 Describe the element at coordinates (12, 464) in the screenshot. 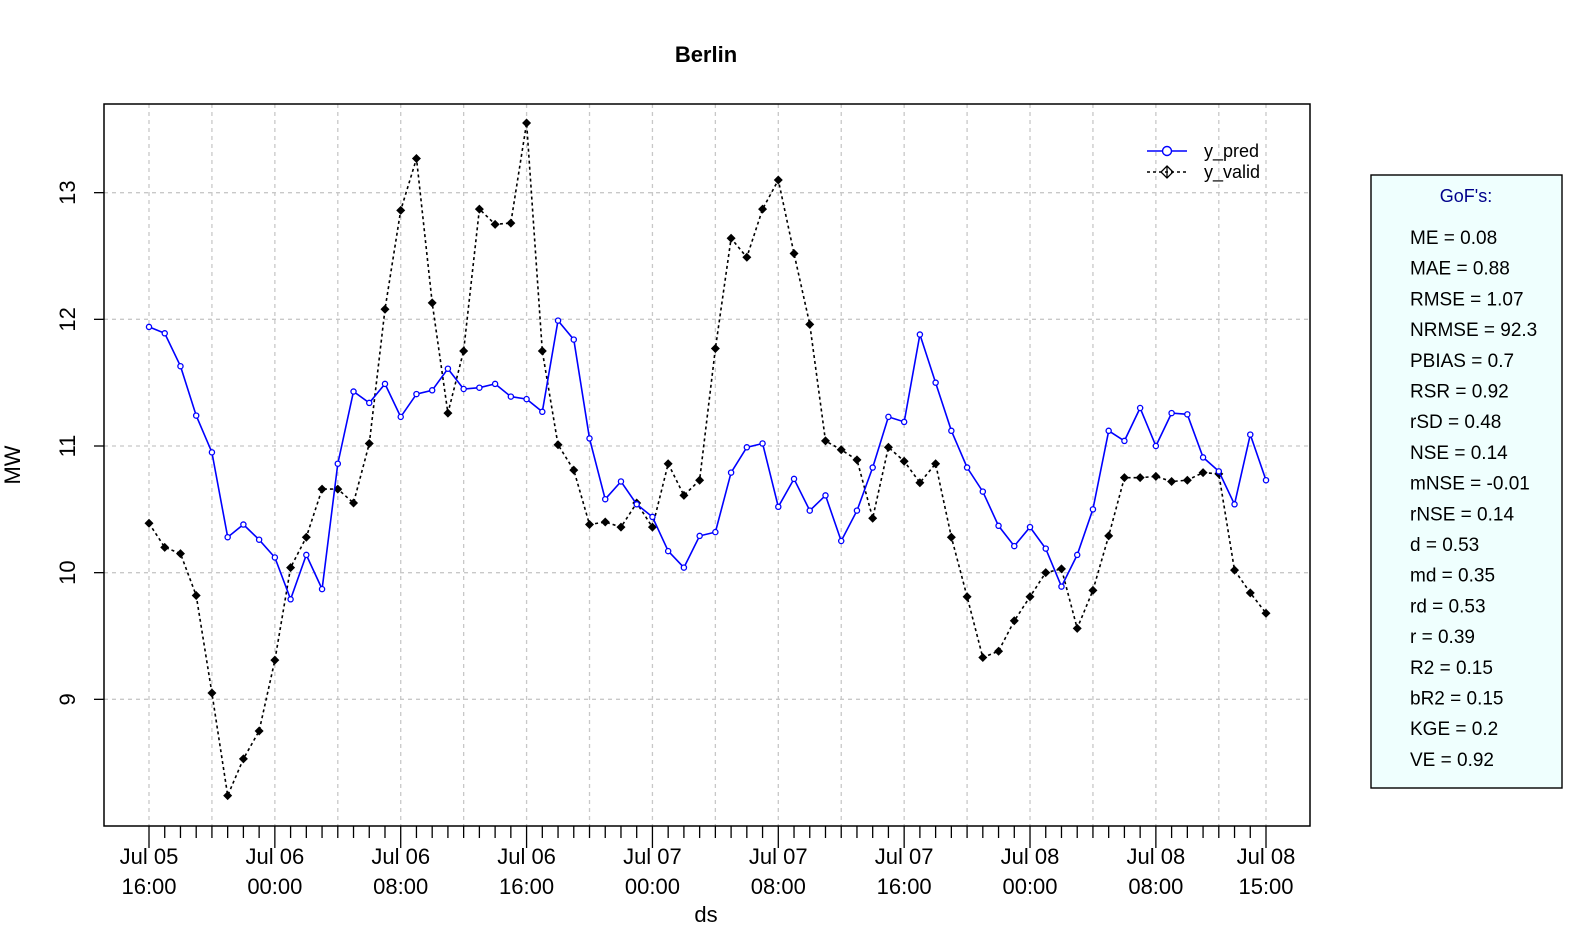

I see `y-axis-label: MW` at that location.